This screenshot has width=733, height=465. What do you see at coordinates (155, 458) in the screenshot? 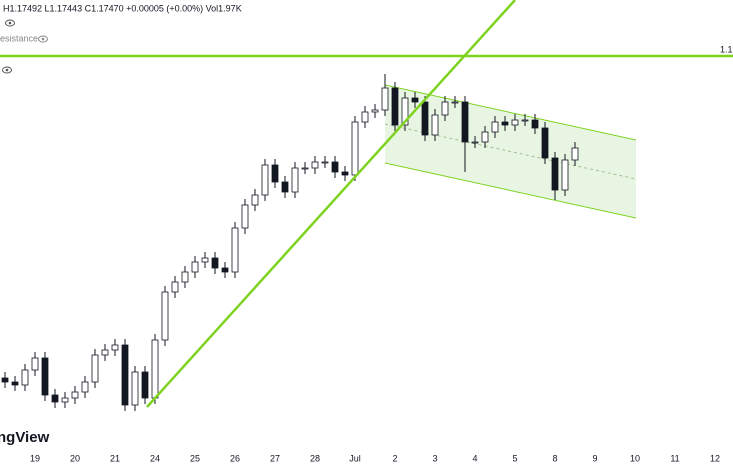
I see `x-tick-label: 24` at bounding box center [155, 458].